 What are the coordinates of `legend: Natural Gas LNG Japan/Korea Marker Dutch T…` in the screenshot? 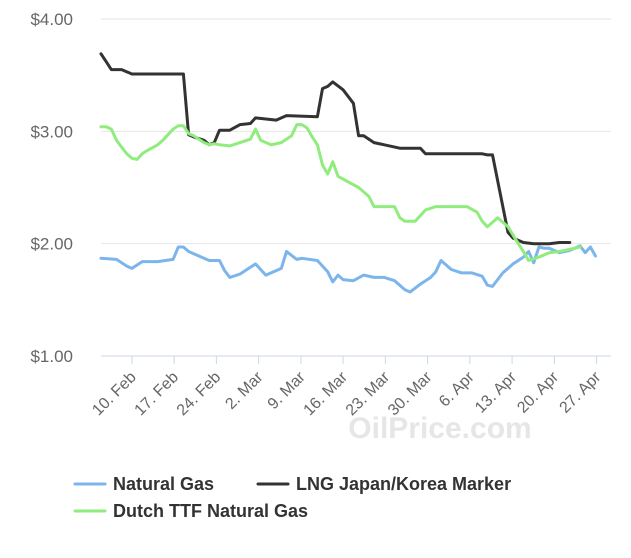 It's located at (292, 497).